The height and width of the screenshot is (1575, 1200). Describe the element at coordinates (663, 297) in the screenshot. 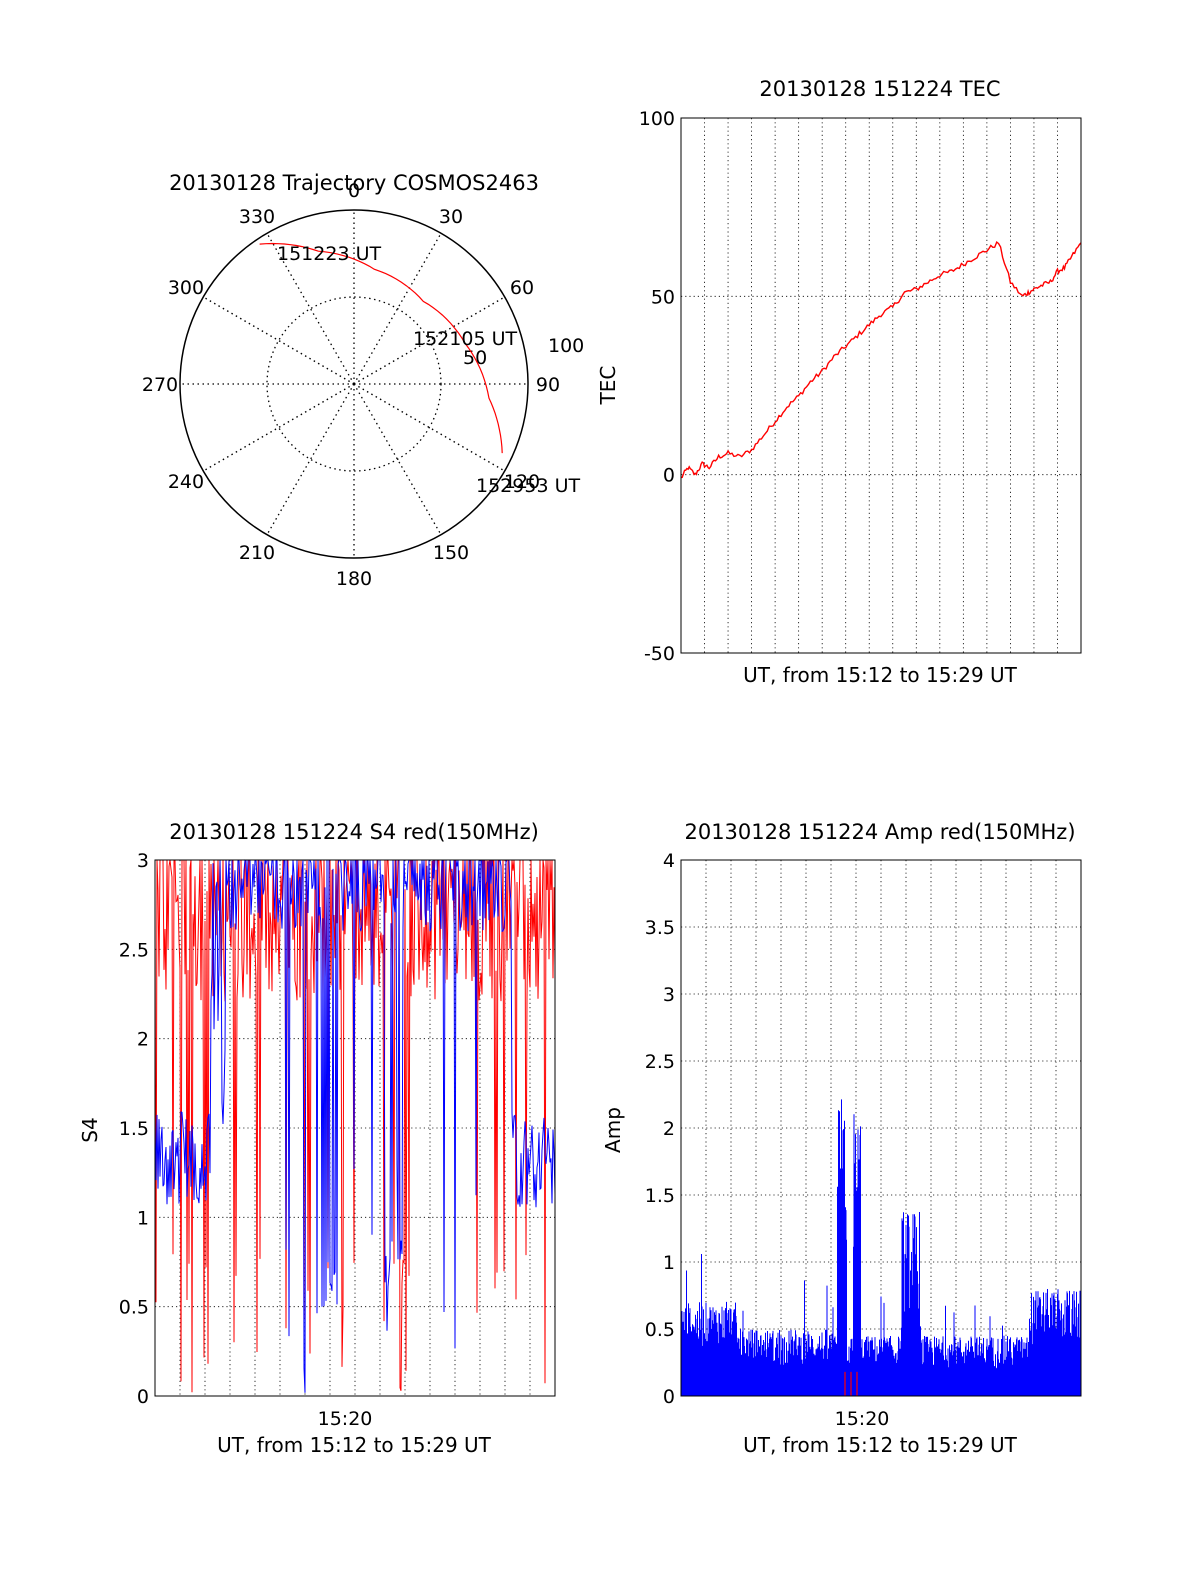

I see `tec-y-tick-label: 50` at that location.